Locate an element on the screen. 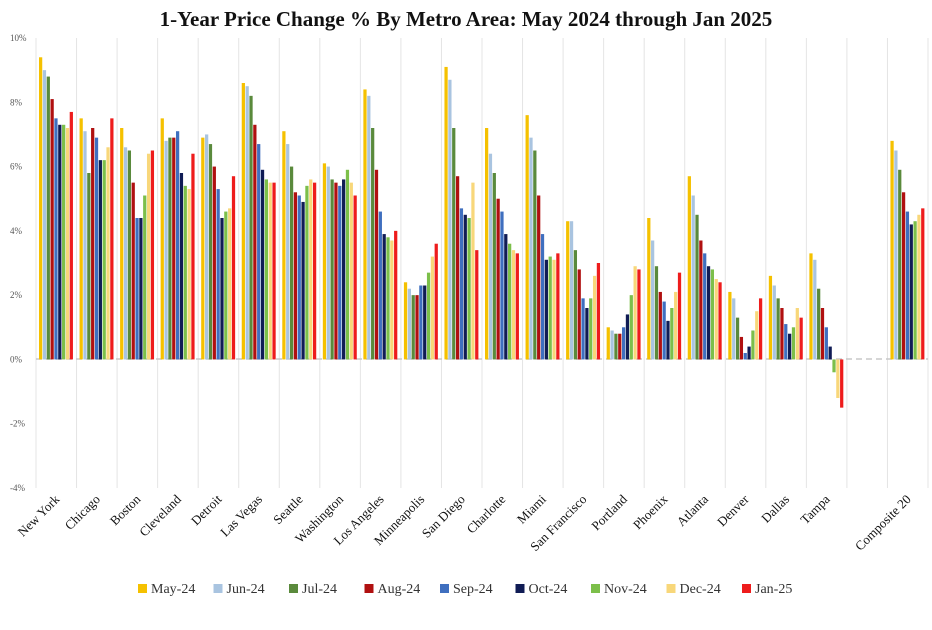 The height and width of the screenshot is (630, 932). legend-item: May-24 is located at coordinates (166, 589).